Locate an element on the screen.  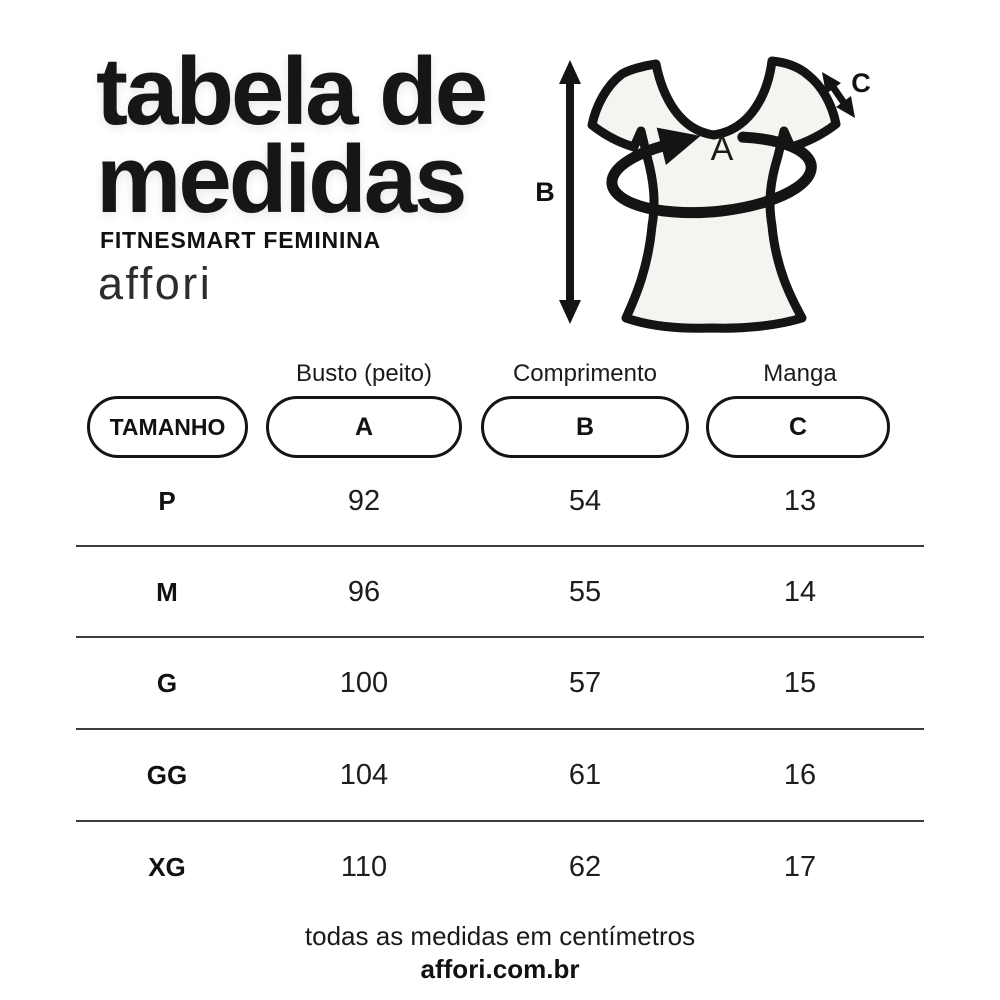
bust-cell: 110 is located at coordinates (364, 867).